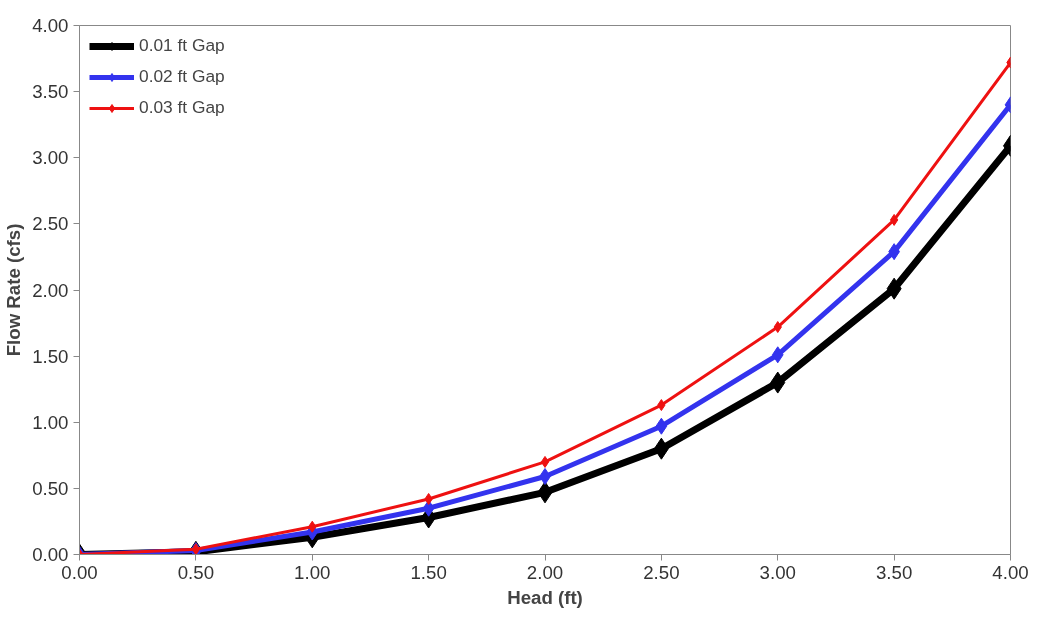 The width and height of the screenshot is (1052, 621). What do you see at coordinates (50, 422) in the screenshot?
I see `y-tick-label: 1.00` at bounding box center [50, 422].